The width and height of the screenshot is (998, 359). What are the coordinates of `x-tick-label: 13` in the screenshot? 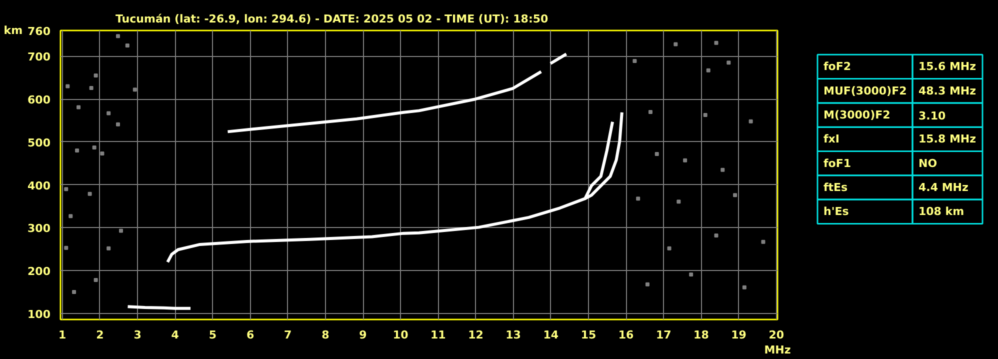 It's located at (513, 335).